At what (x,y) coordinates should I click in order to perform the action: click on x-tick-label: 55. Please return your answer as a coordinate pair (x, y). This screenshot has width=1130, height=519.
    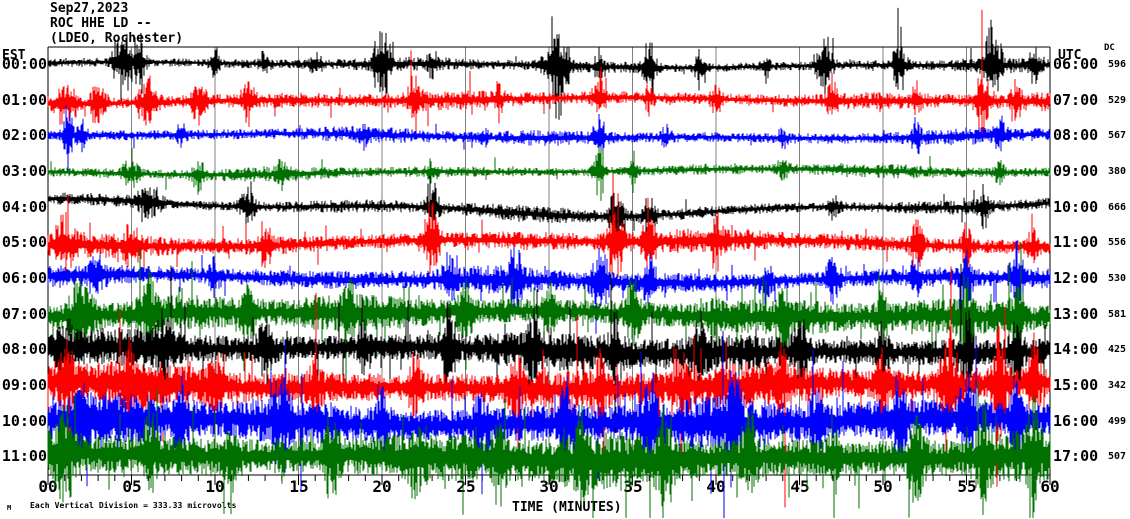
    Looking at the image, I should click on (967, 486).